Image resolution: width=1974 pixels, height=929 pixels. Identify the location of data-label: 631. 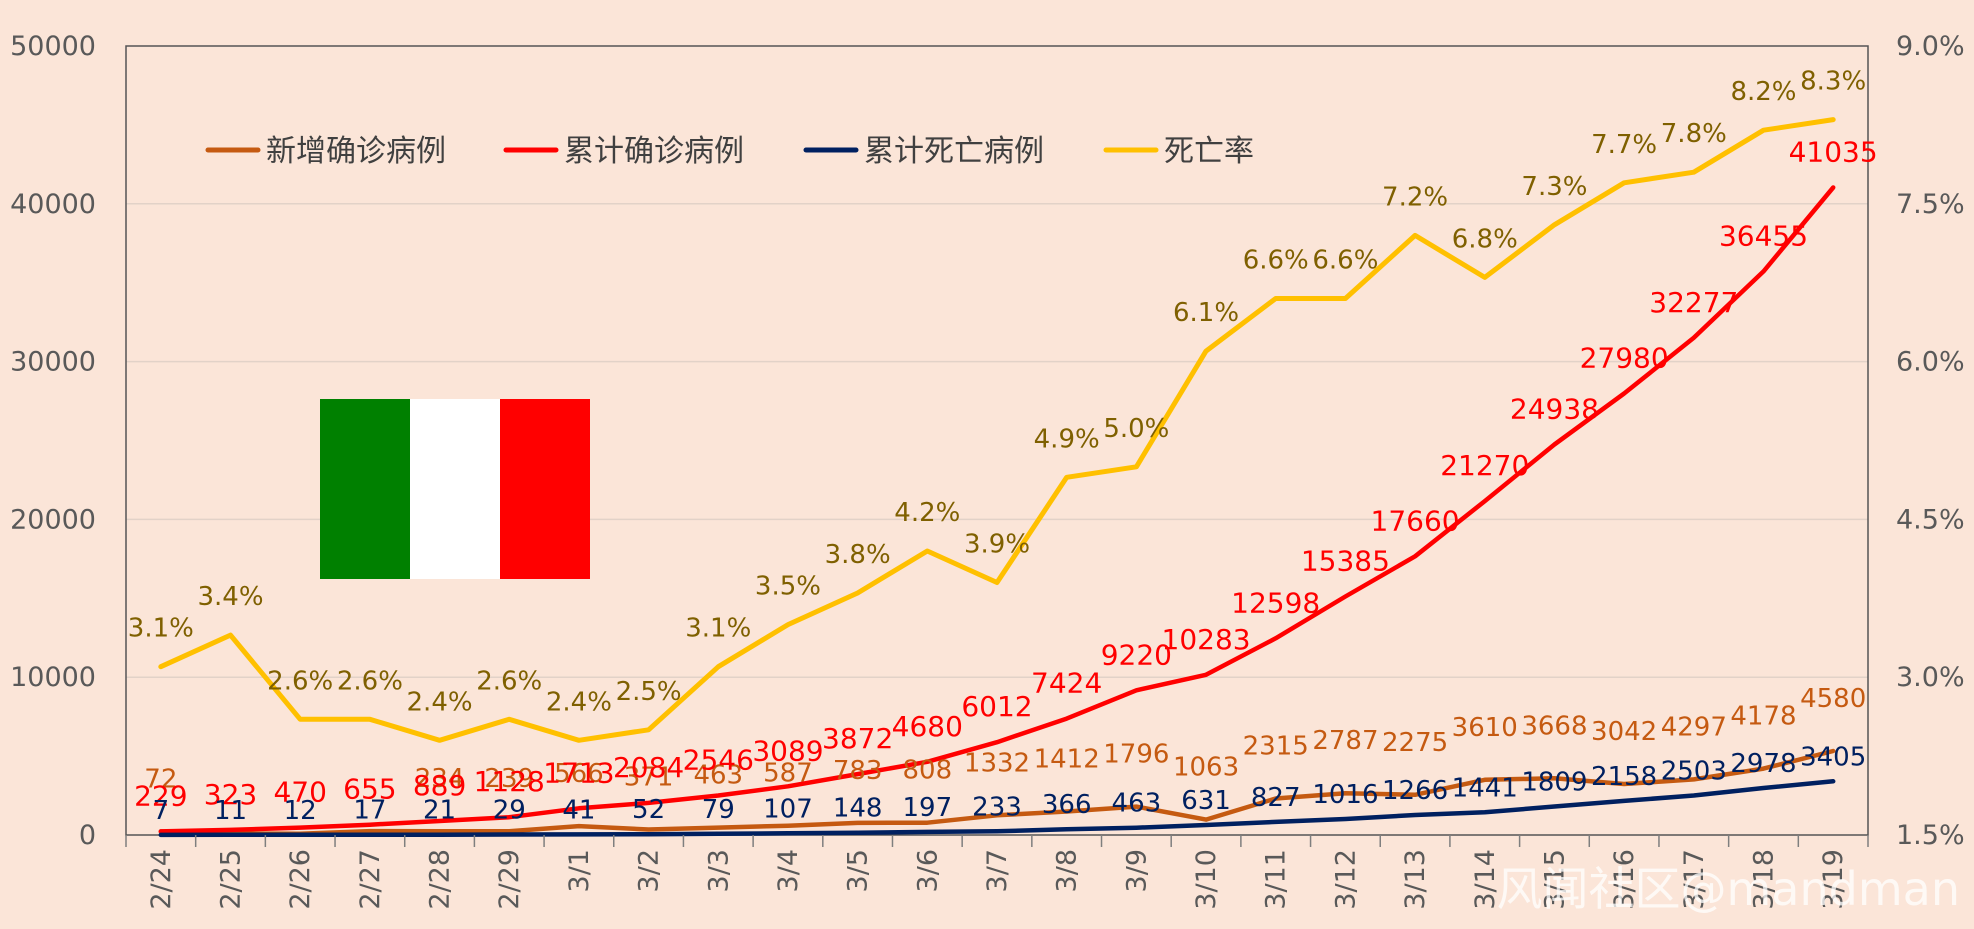
(1206, 801).